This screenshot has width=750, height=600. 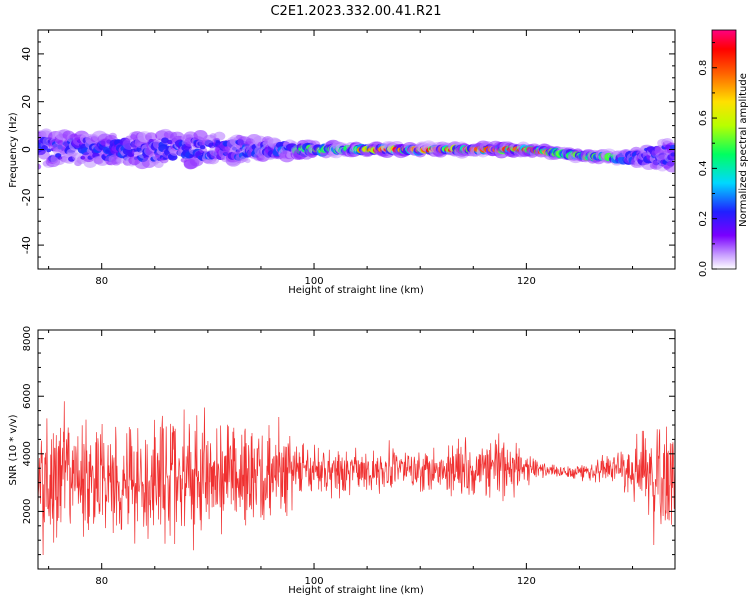 I want to click on y-tick-label: 4000, so click(x=27, y=453).